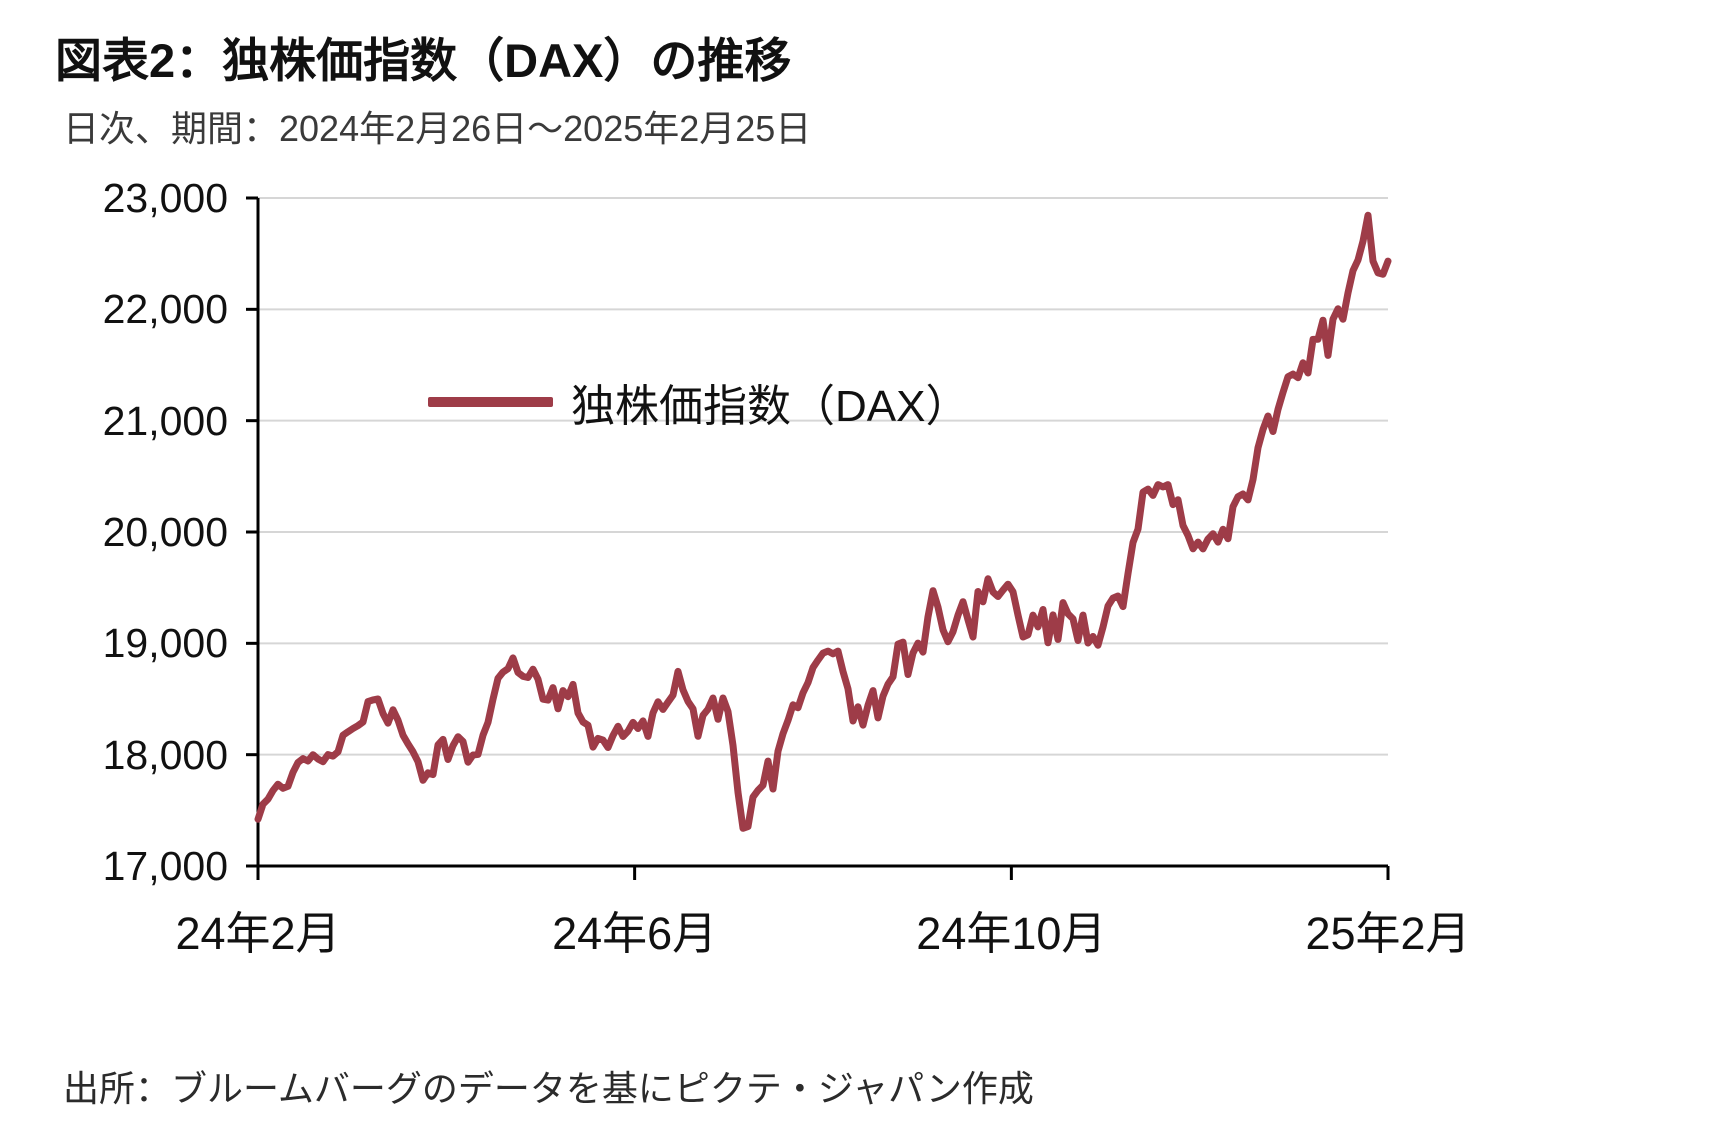  I want to click on chart-legend: 独株価指数（DAX）, so click(698, 402).